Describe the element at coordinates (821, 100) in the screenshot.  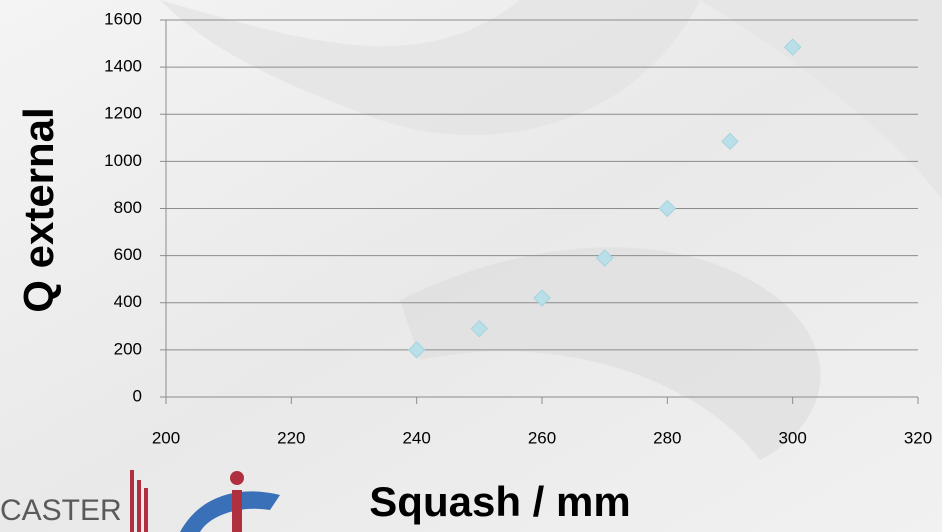
I see `decoration` at that location.